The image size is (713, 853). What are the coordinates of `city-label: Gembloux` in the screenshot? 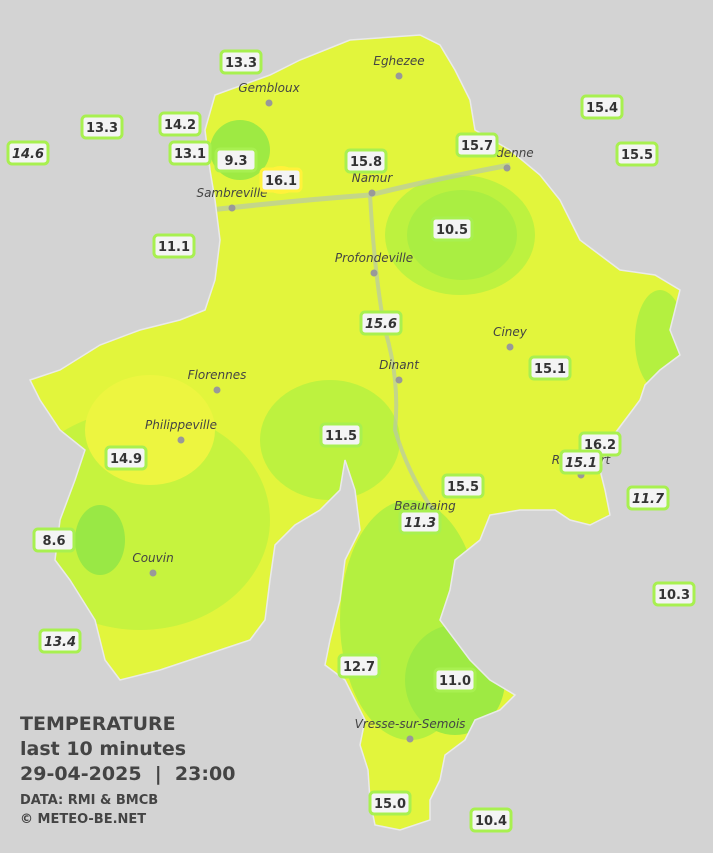 It's located at (269, 88).